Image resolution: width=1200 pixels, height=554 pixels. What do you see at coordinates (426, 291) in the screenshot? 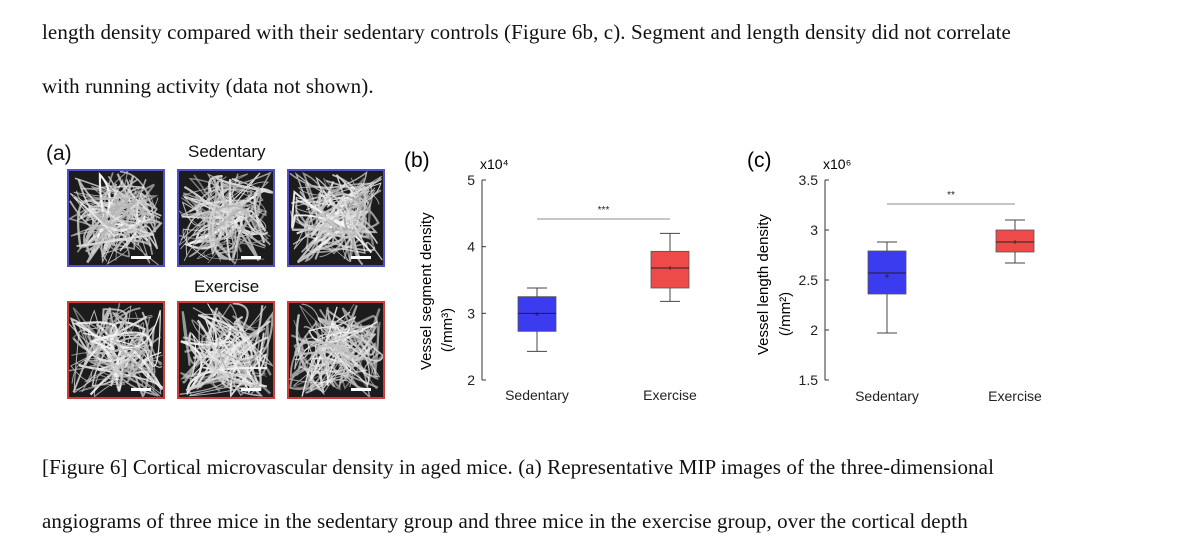
I see `ylabel-b: Vessel segment density` at bounding box center [426, 291].